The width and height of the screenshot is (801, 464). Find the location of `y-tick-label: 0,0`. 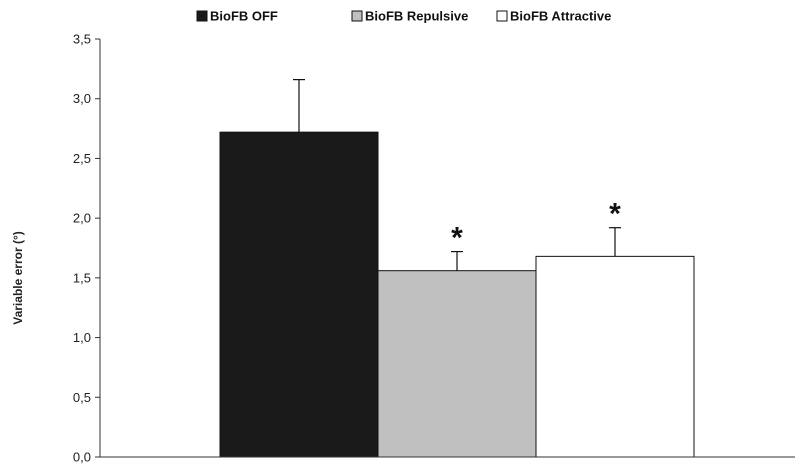

y-tick-label: 0,0 is located at coordinates (82, 457).